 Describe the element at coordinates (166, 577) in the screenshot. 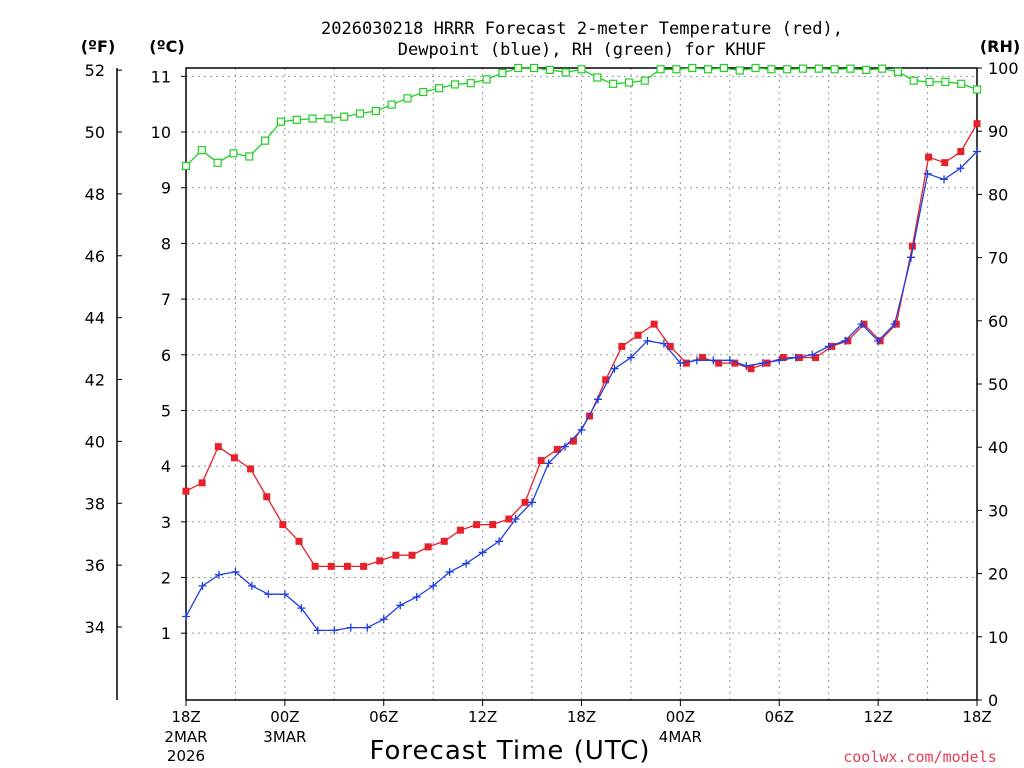

I see `celsius-tick-label: 2` at that location.